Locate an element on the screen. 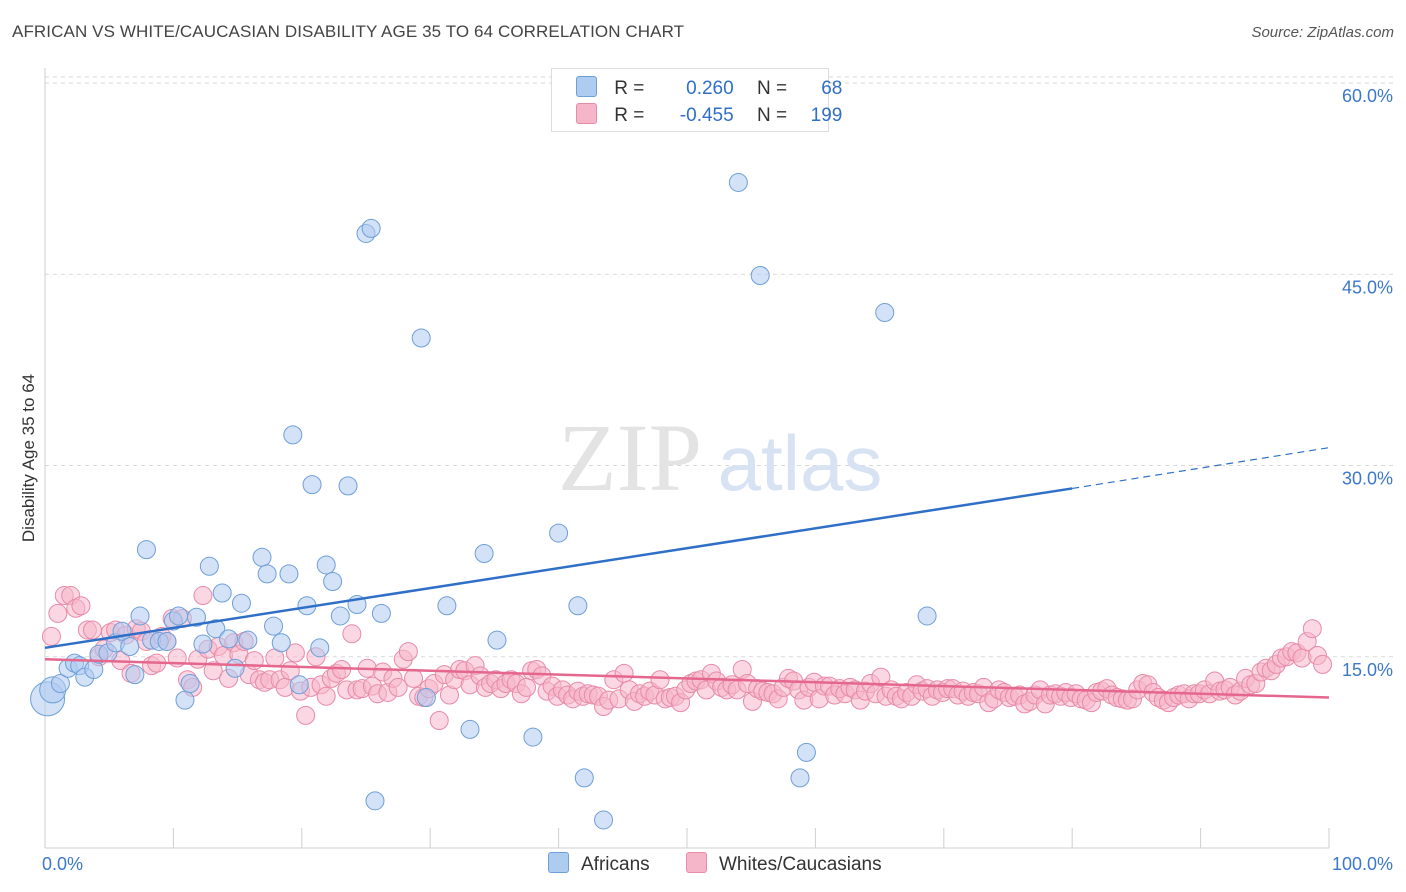 This screenshot has height=892, width=1406. africans-swatch is located at coordinates (586, 86).